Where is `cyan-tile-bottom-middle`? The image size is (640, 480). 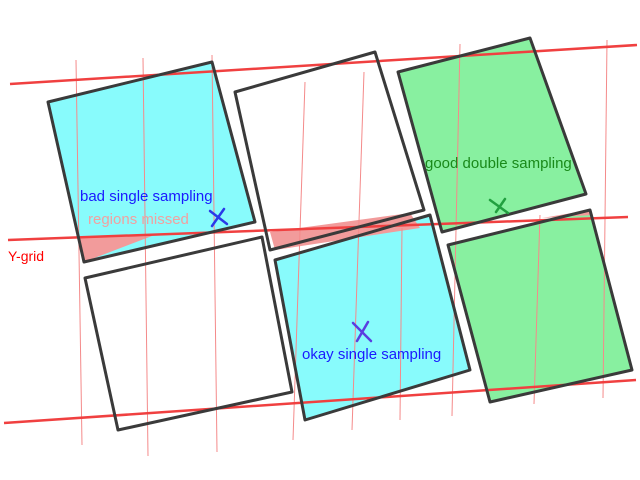 cyan-tile-bottom-middle is located at coordinates (372, 317).